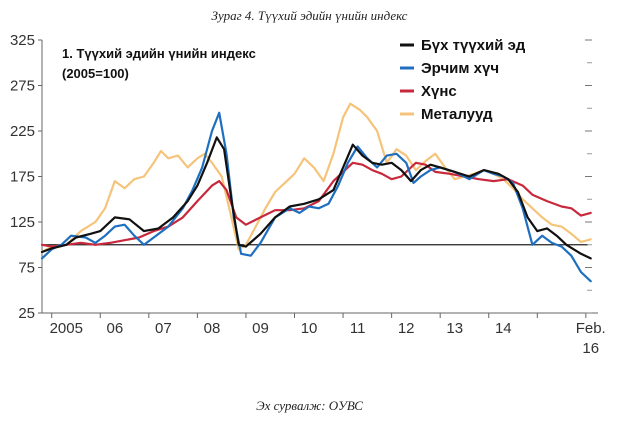 Image resolution: width=619 pixels, height=427 pixels. Describe the element at coordinates (66, 328) in the screenshot. I see `x-tick-label: 2005` at that location.